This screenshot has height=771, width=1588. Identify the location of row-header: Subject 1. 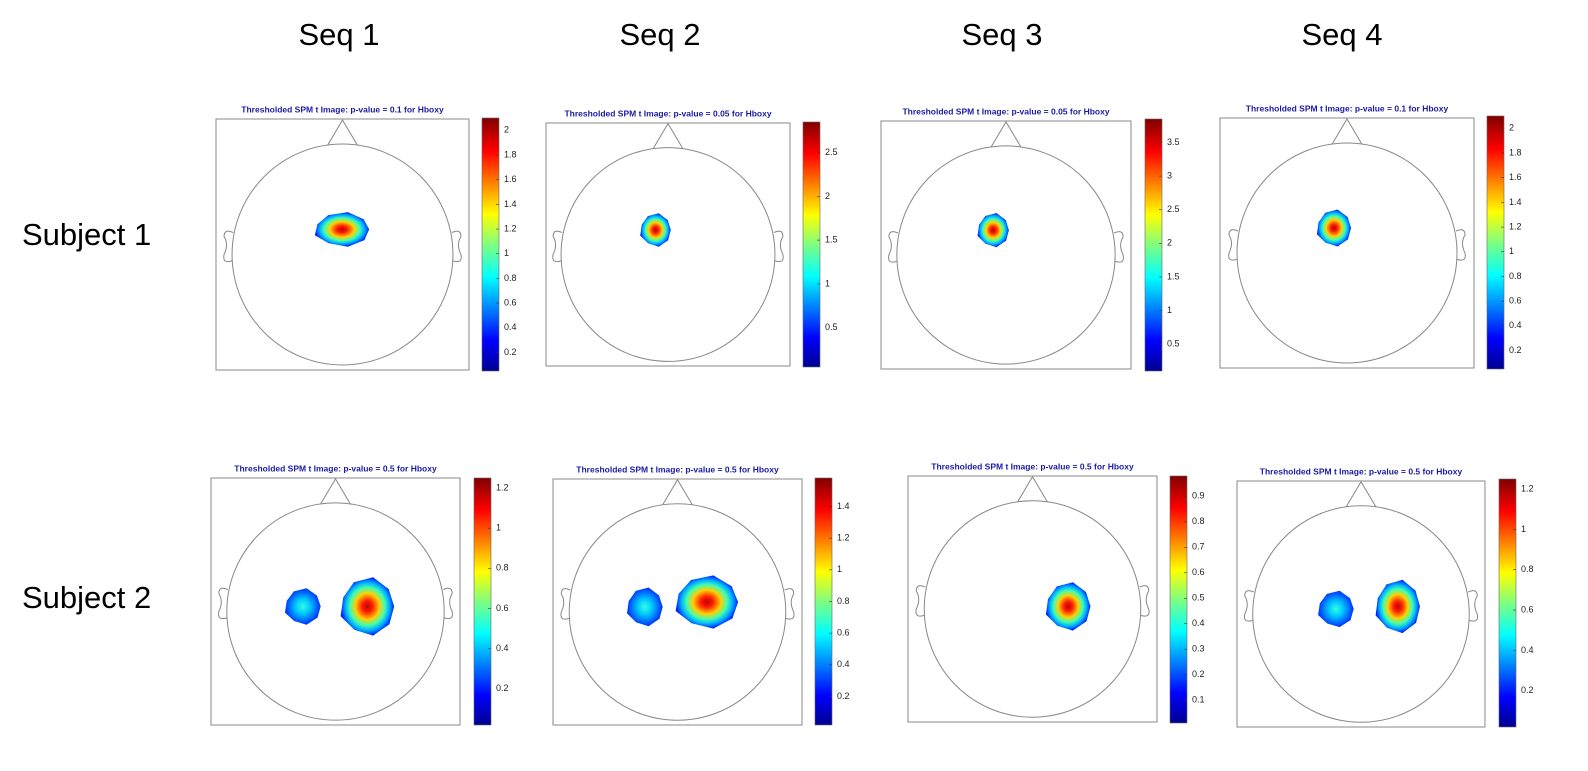
(86, 234).